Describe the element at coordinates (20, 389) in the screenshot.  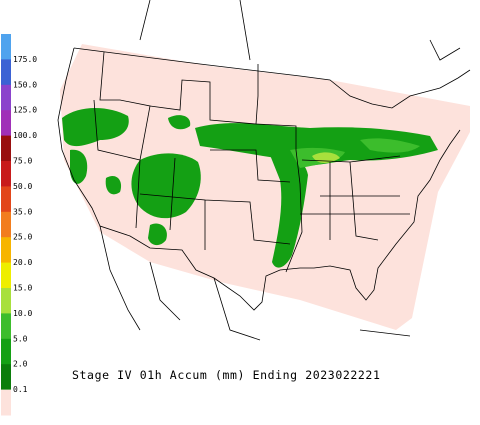
I see `legend-label: 0.1` at that location.